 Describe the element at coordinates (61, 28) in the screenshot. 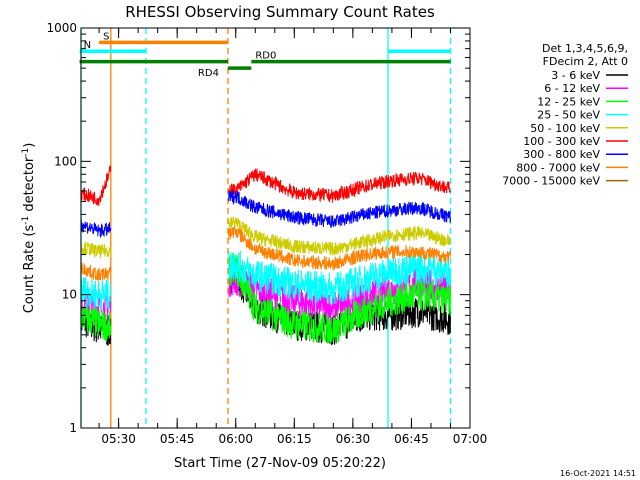

I see `y-tick-label-3: 1000` at that location.